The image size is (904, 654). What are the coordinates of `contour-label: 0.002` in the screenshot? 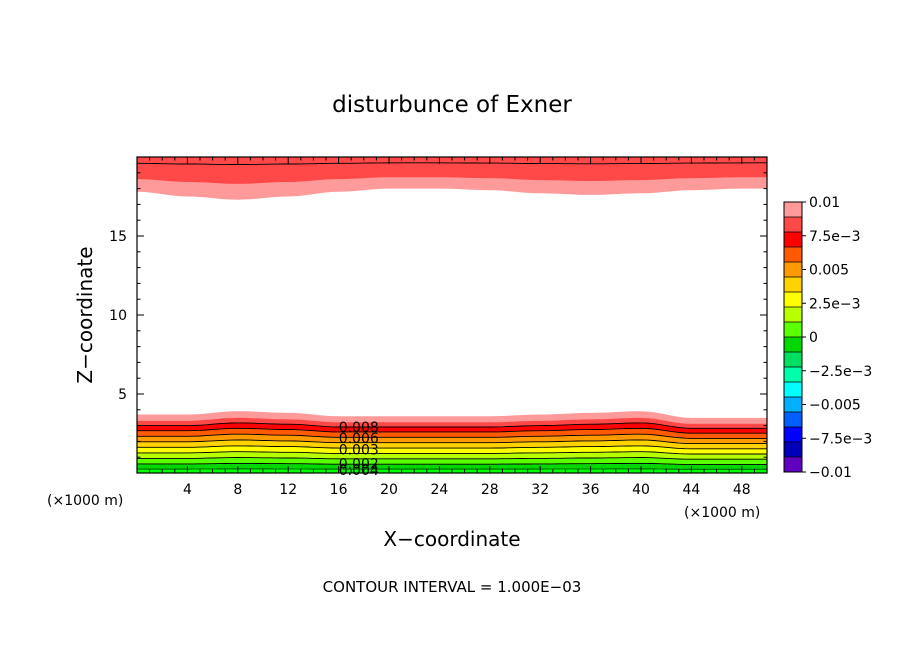 It's located at (359, 465).